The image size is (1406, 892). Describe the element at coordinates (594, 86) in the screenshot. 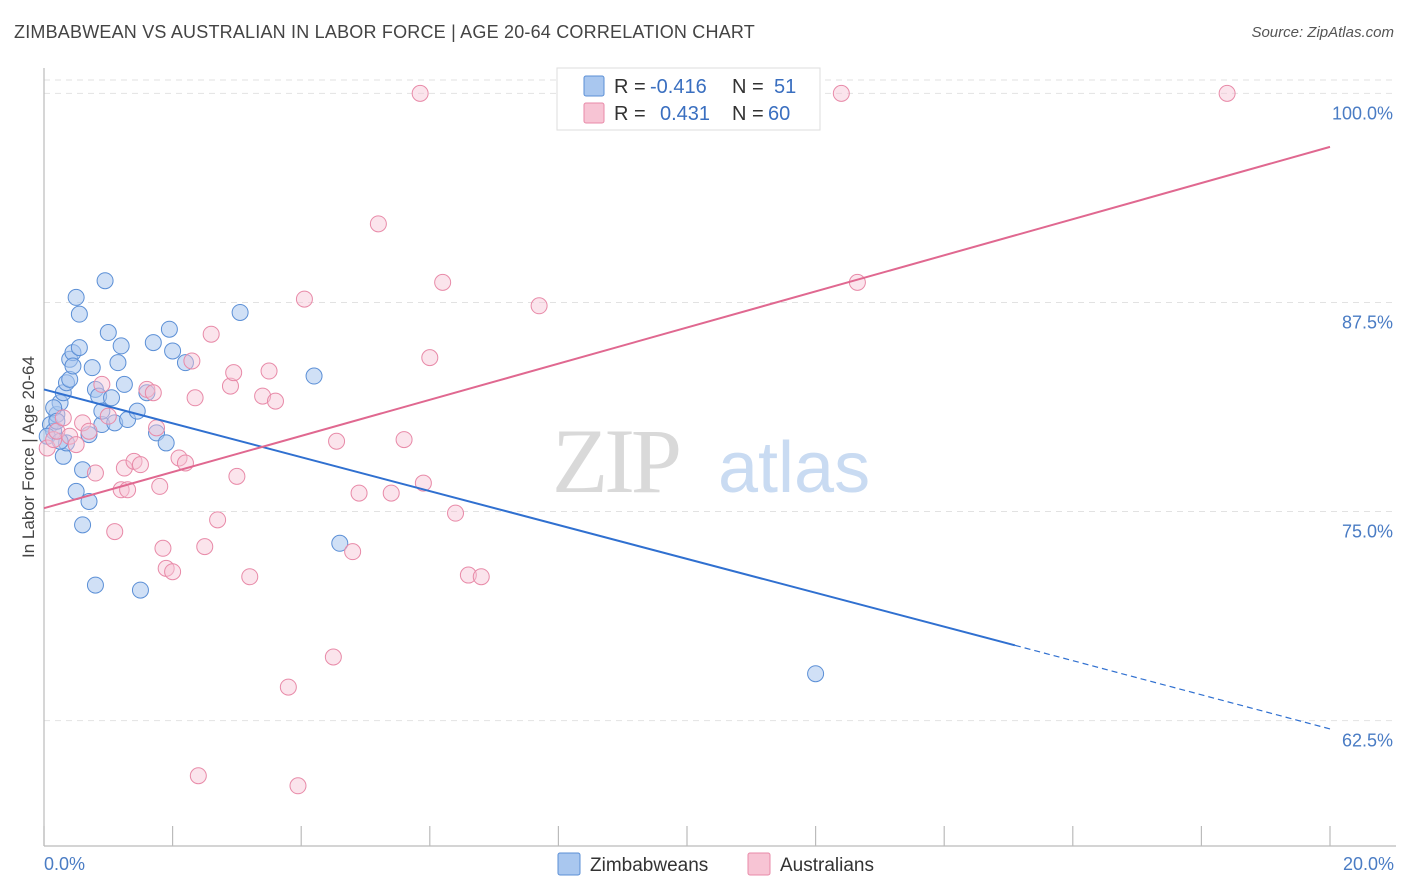

I see `legend-swatch-zimbabweans` at that location.